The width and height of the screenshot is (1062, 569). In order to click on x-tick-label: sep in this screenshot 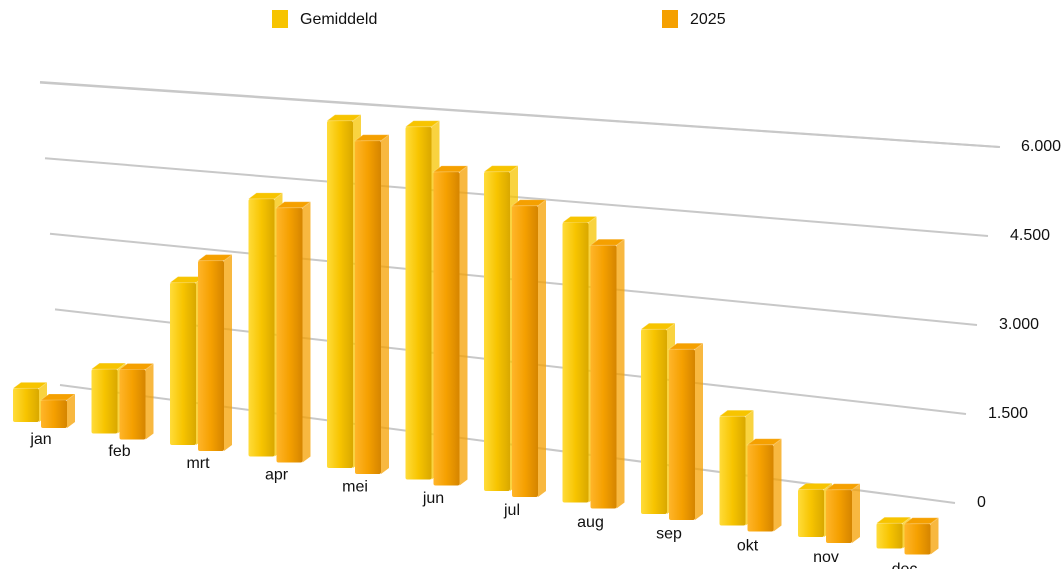, I will do `click(669, 534)`.